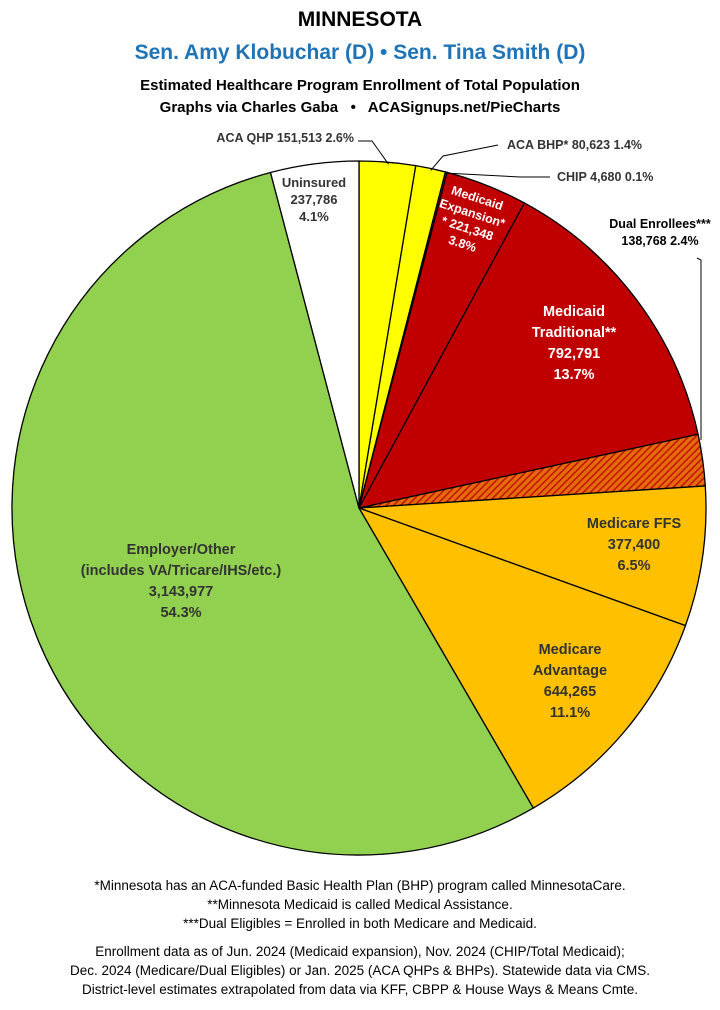 Image resolution: width=720 pixels, height=1010 pixels. I want to click on leader-line-aca_qhp, so click(373, 152).